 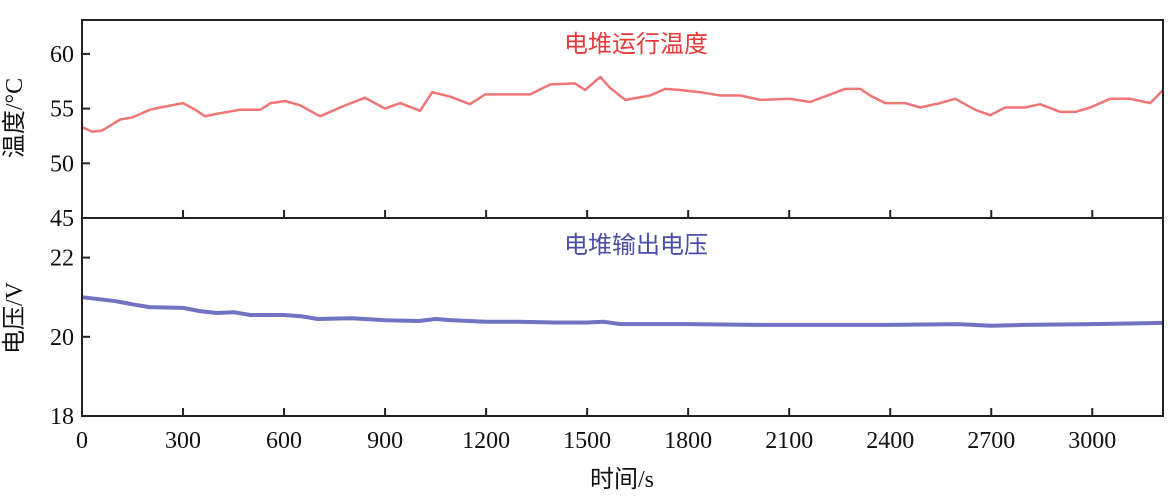 What do you see at coordinates (1092, 441) in the screenshot?
I see `x-tick-label: 3000` at bounding box center [1092, 441].